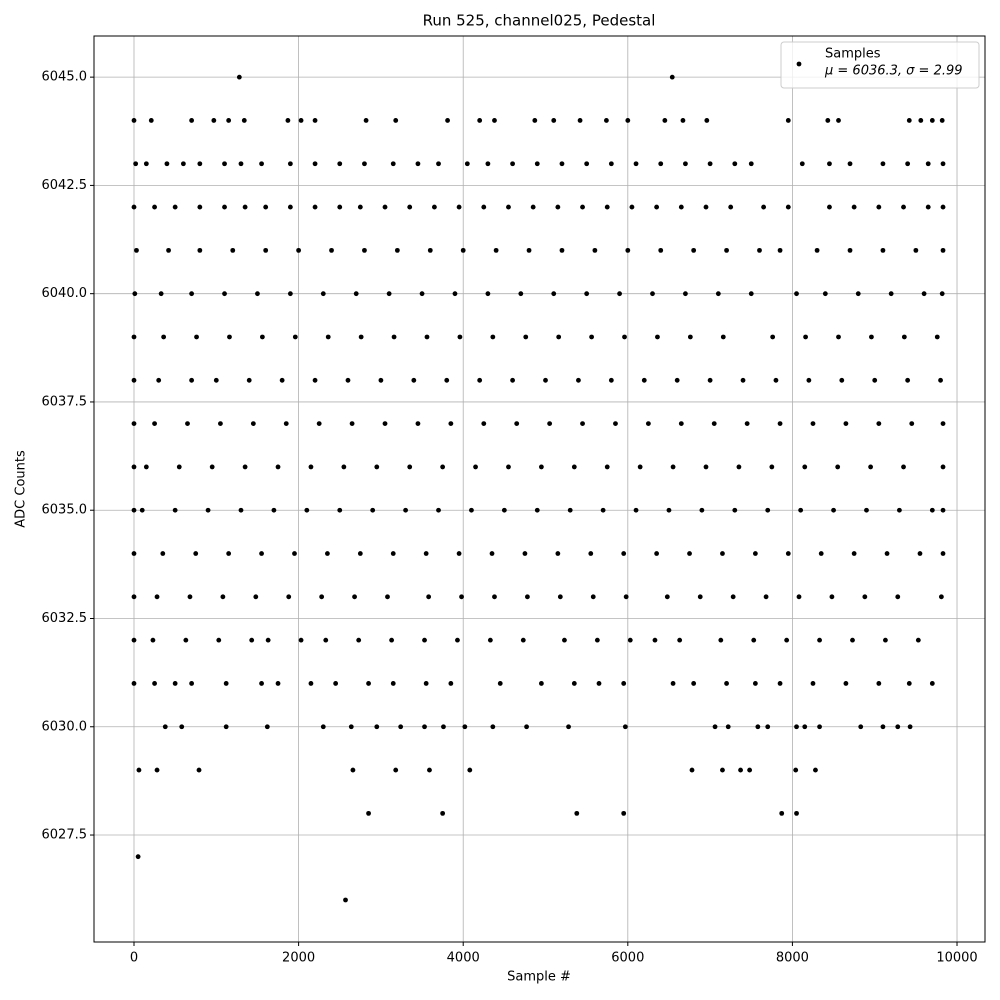 Image resolution: width=1000 pixels, height=1000 pixels. Describe the element at coordinates (65, 510) in the screenshot. I see `y-tick-label: 6035.0` at that location.